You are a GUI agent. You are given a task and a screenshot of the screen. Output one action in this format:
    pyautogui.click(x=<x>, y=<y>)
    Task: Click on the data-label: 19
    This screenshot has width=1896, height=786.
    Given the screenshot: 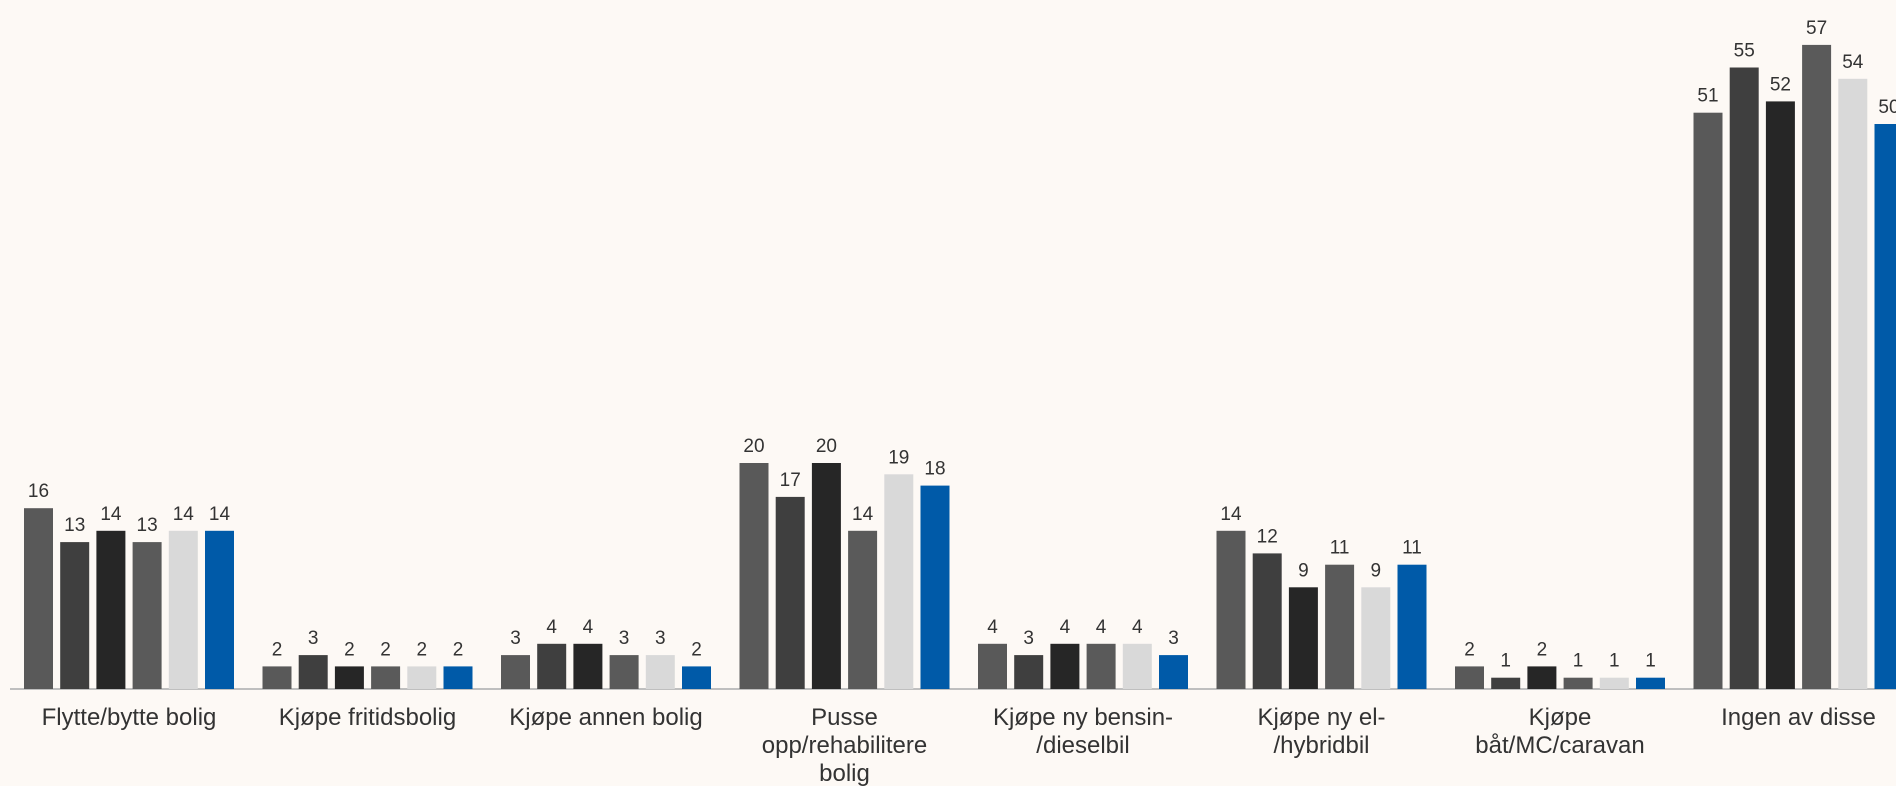 What is the action you would take?
    pyautogui.click(x=898, y=457)
    